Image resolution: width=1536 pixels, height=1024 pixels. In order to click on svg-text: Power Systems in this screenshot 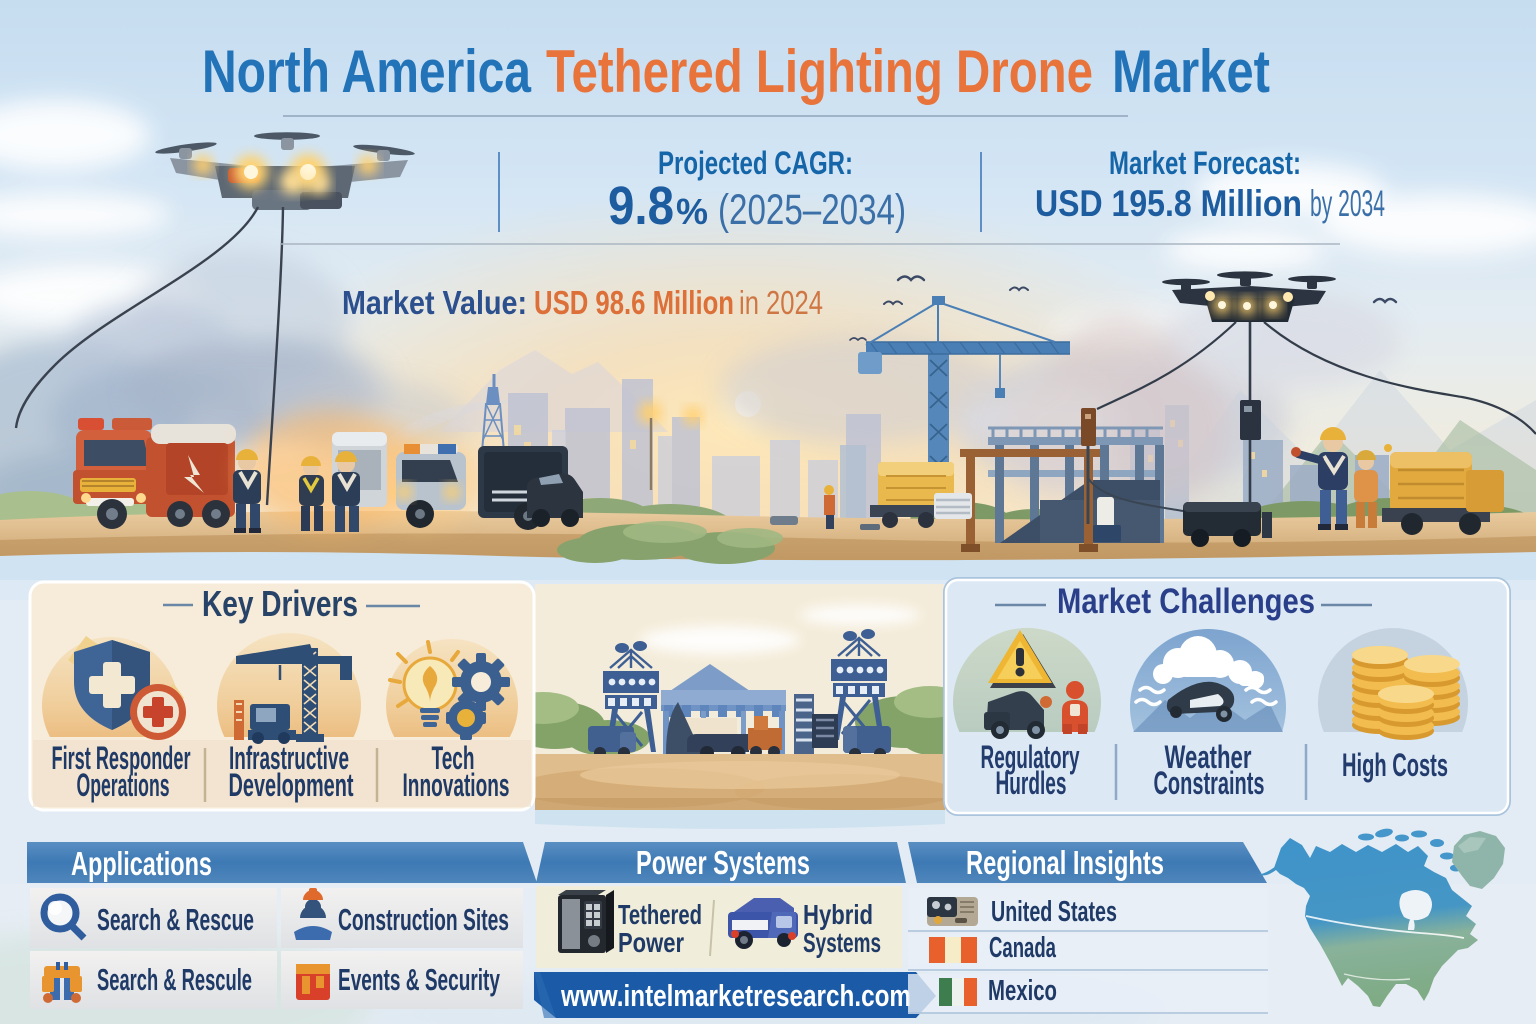, I will do `click(723, 862)`.